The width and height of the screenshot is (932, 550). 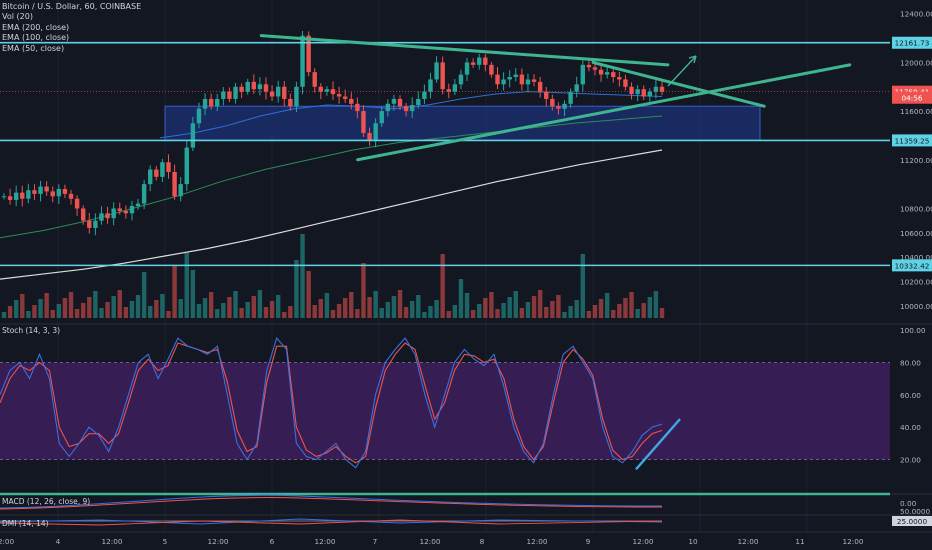 I want to click on time-tick: 4, so click(x=58, y=541).